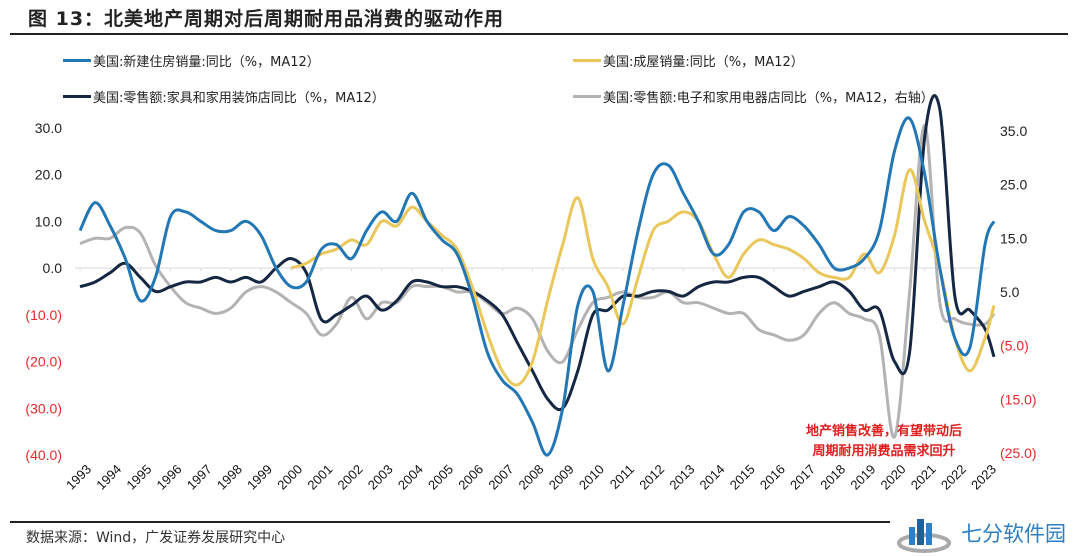 Image resolution: width=1080 pixels, height=557 pixels. I want to click on zero-line-group, so click(532, 269).